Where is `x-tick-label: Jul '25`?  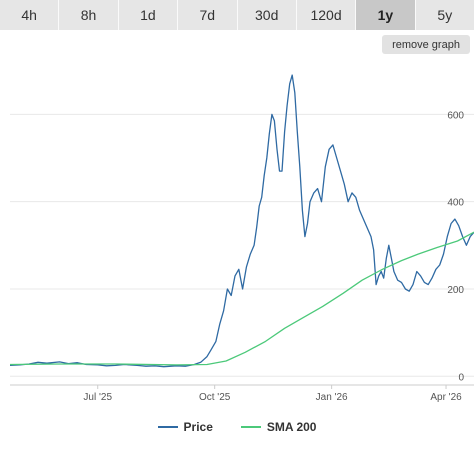
x-tick-label: Jul '25 is located at coordinates (97, 397).